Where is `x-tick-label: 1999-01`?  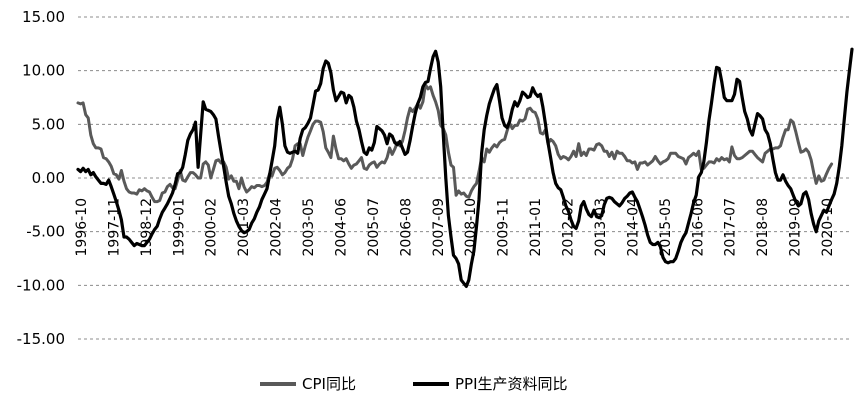
x-tick-label: 1999-01 is located at coordinates (179, 227).